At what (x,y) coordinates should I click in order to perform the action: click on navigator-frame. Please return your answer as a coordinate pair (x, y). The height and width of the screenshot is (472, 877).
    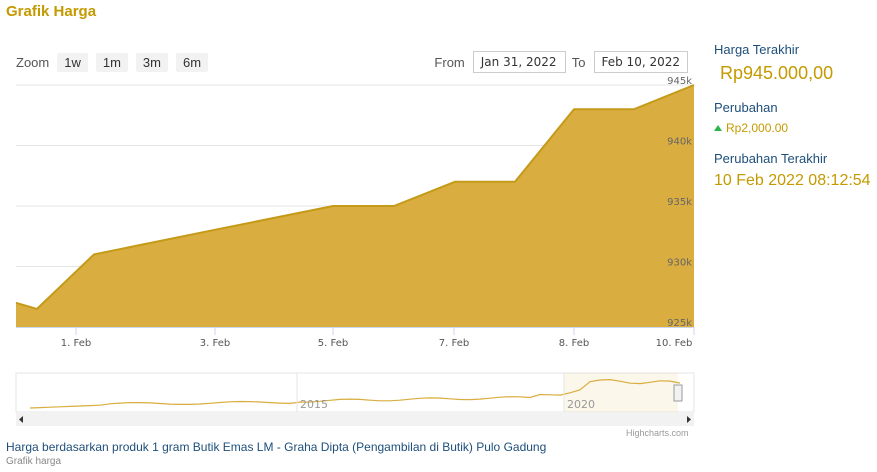
    Looking at the image, I should click on (355, 392).